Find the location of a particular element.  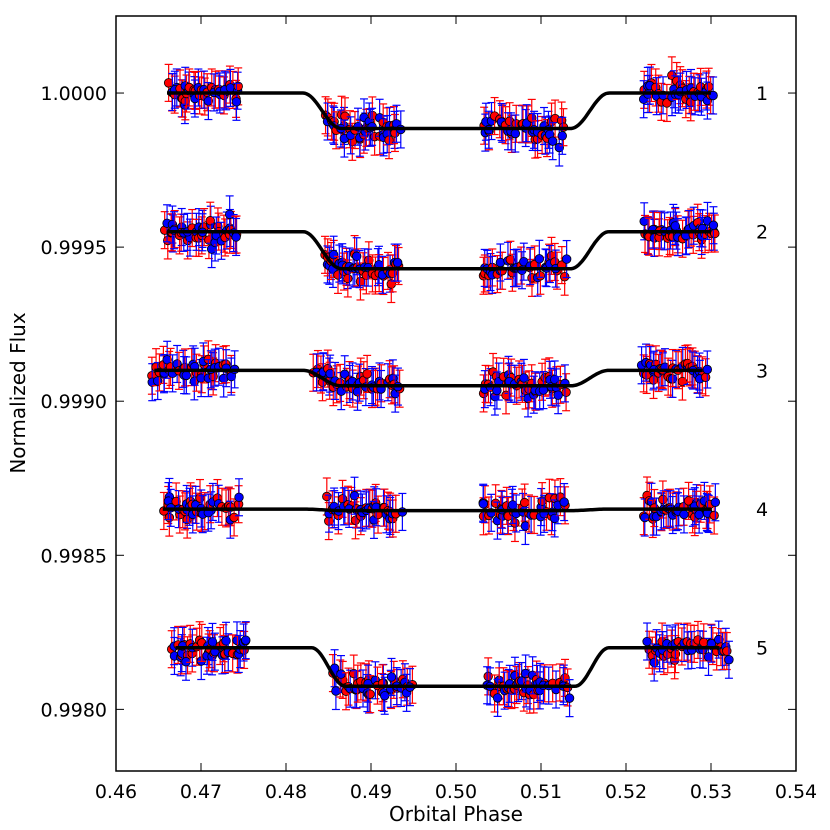

y-tick-label: 0.9995 is located at coordinates (74, 248).